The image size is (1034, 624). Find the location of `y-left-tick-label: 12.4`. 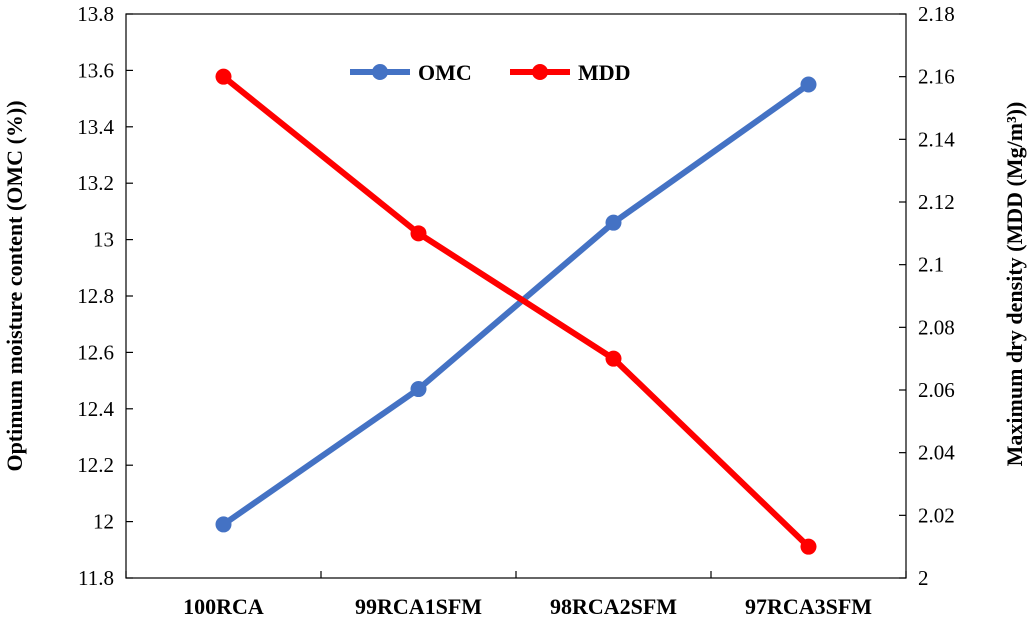

y-left-tick-label: 12.4 is located at coordinates (95, 409).